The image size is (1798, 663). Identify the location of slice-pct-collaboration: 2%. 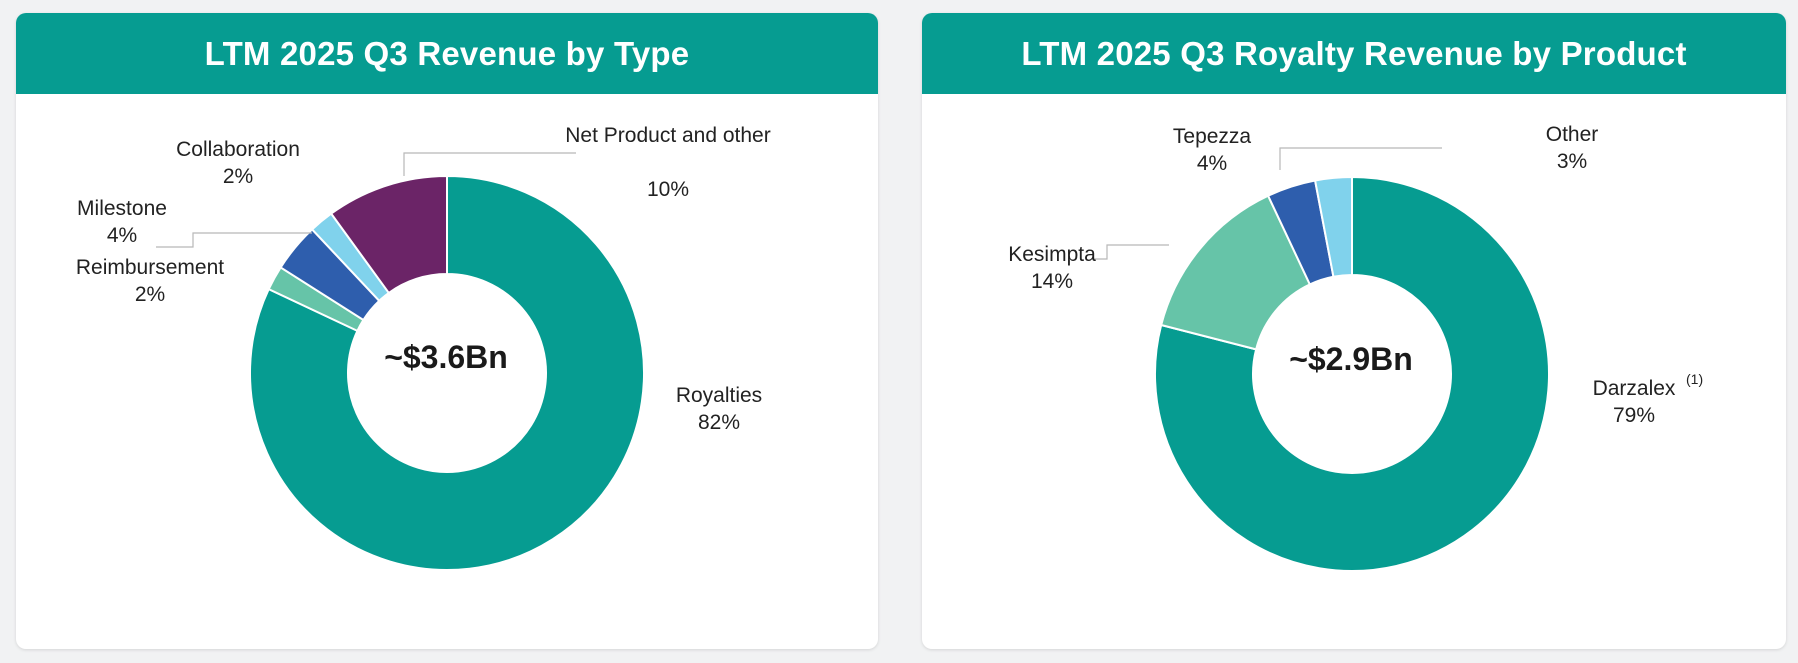
(238, 176).